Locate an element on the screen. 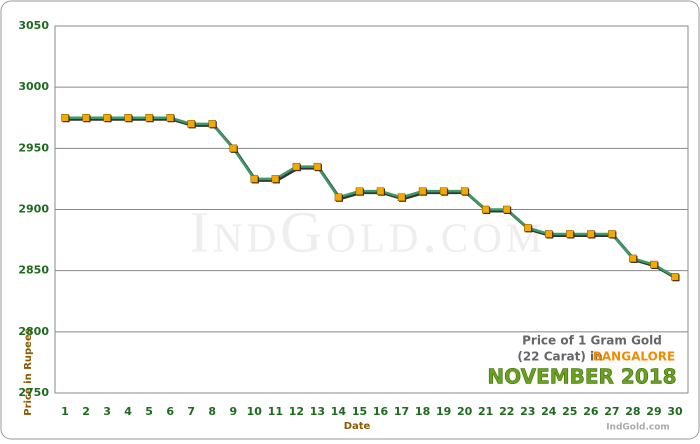 The width and height of the screenshot is (700, 444). y-tick-label: 2950 is located at coordinates (33, 147).